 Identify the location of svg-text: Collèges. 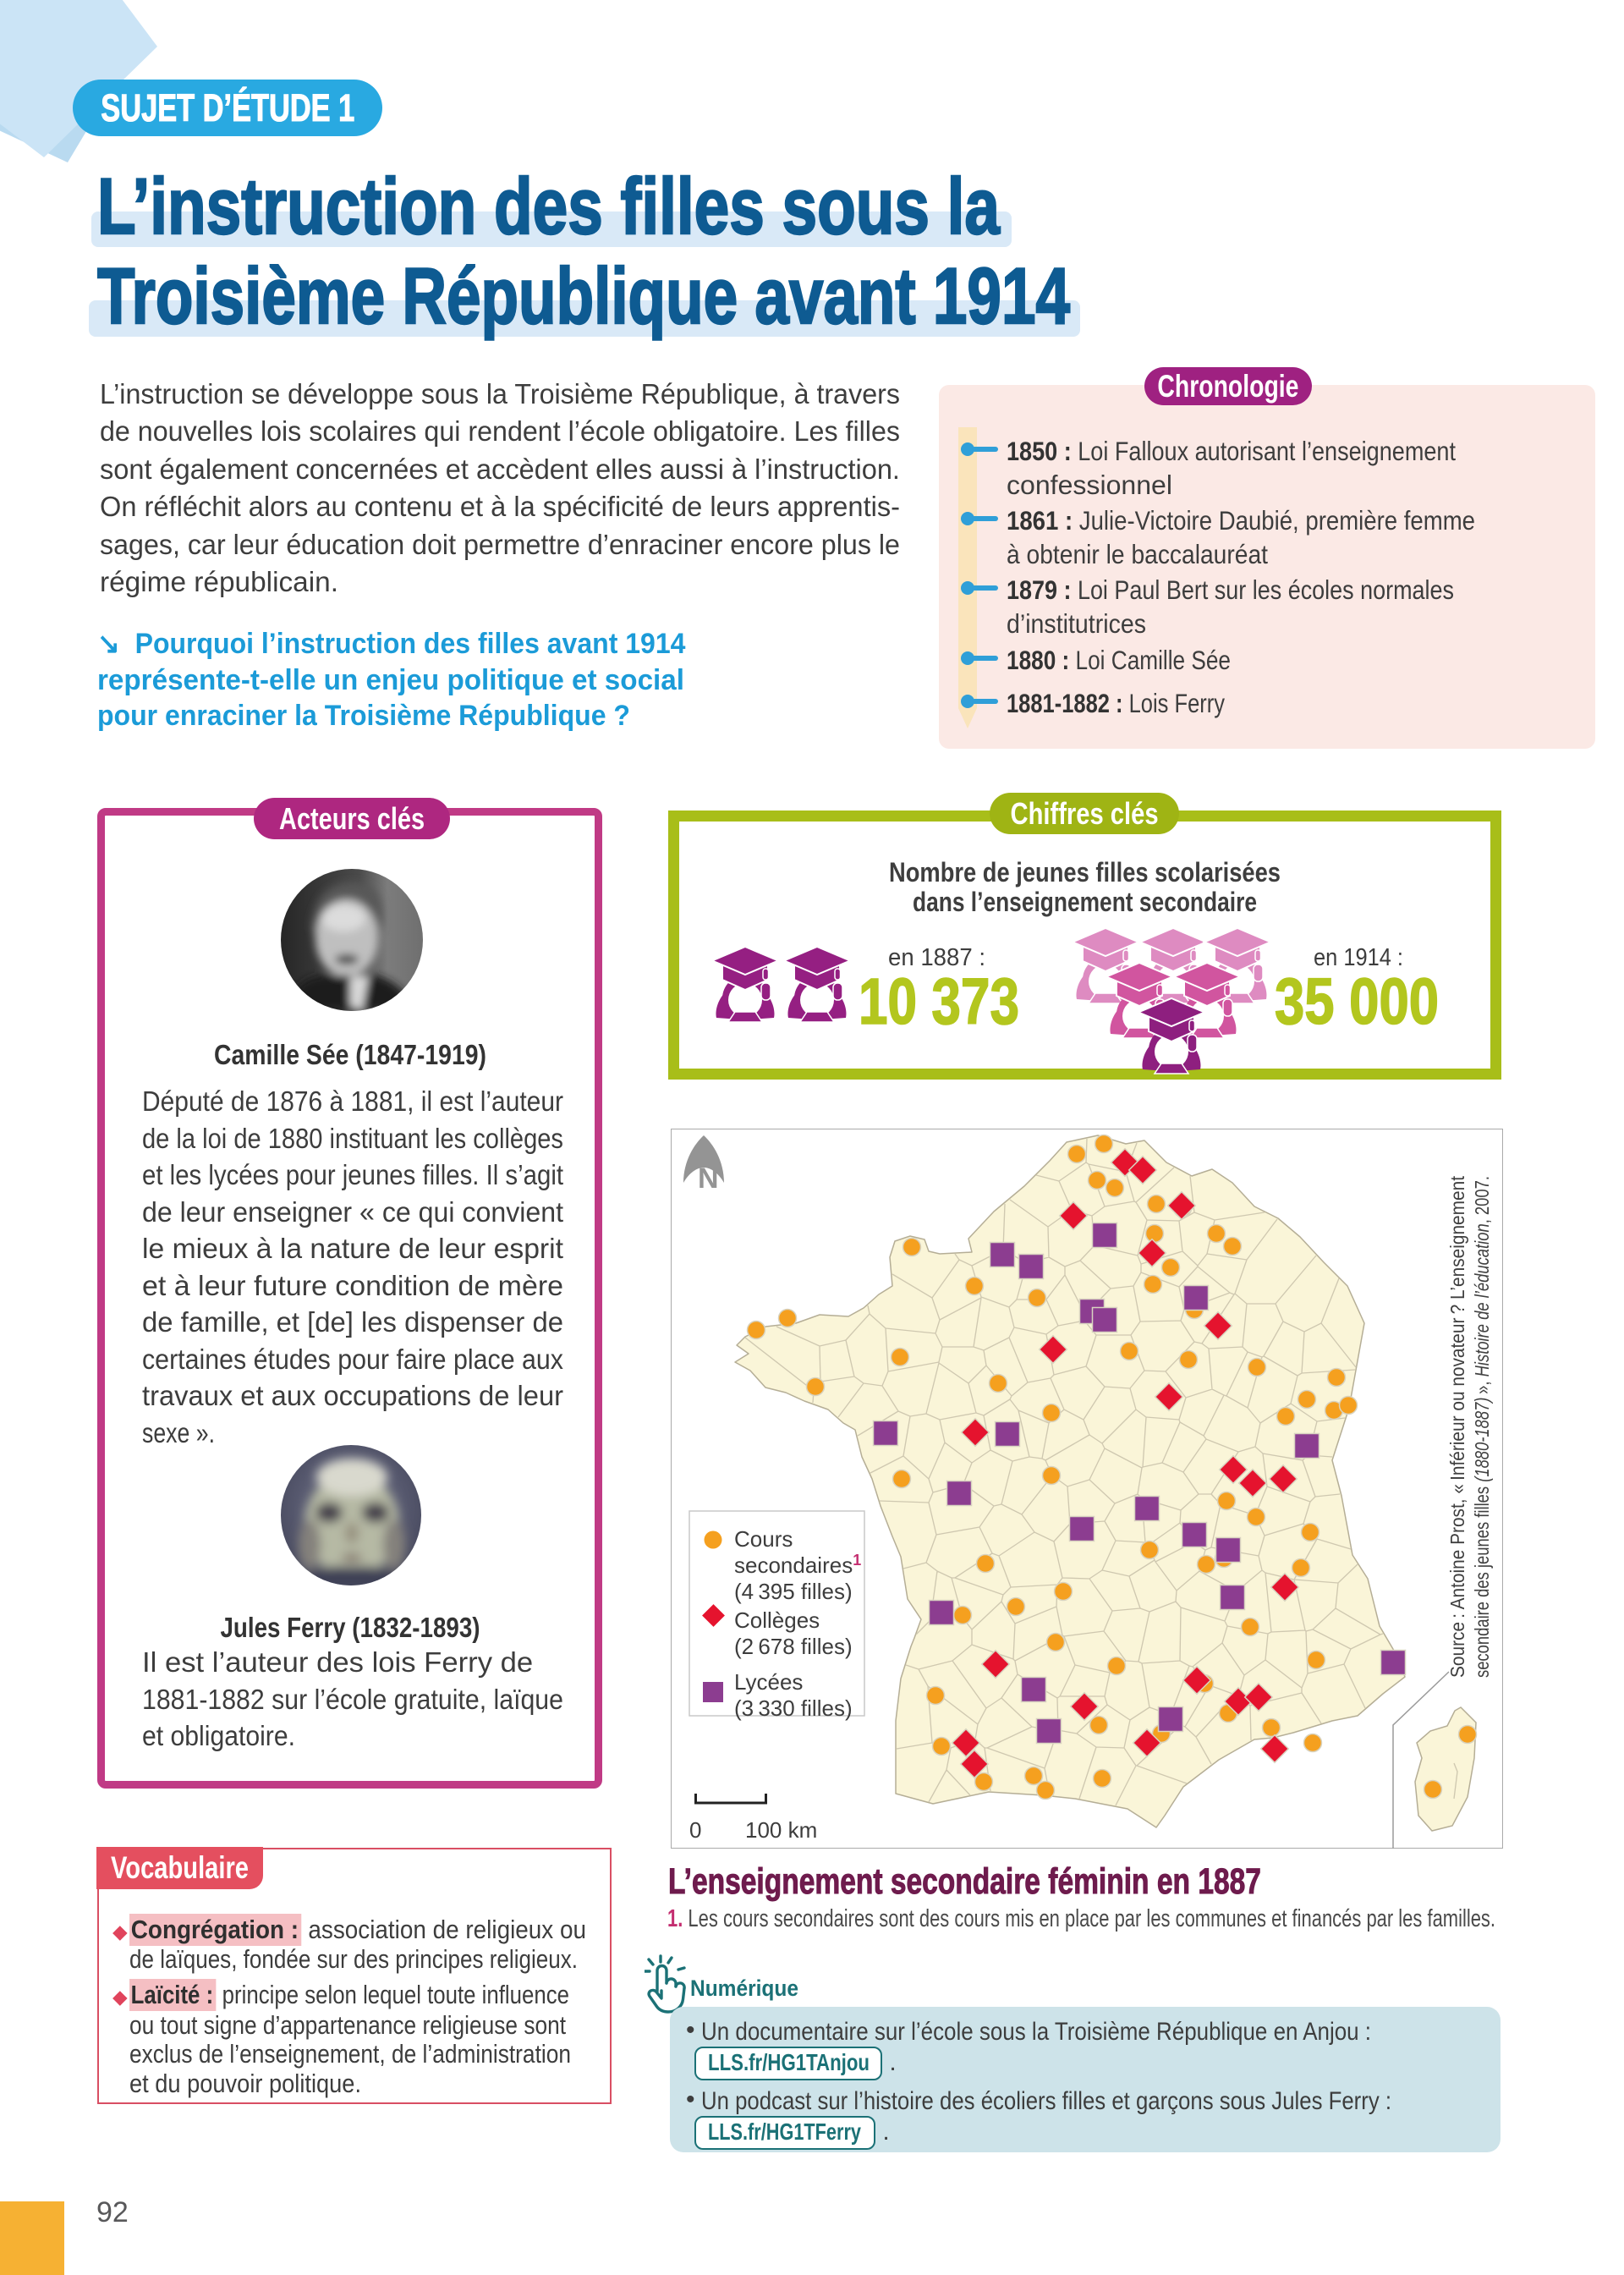
(777, 1620).